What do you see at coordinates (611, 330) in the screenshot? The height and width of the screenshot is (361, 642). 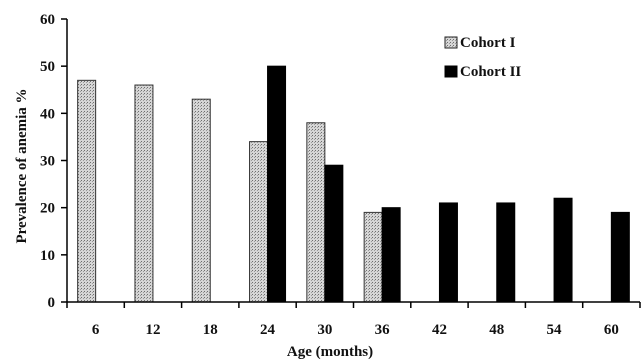 I see `x-tick-label-60: 60` at bounding box center [611, 330].